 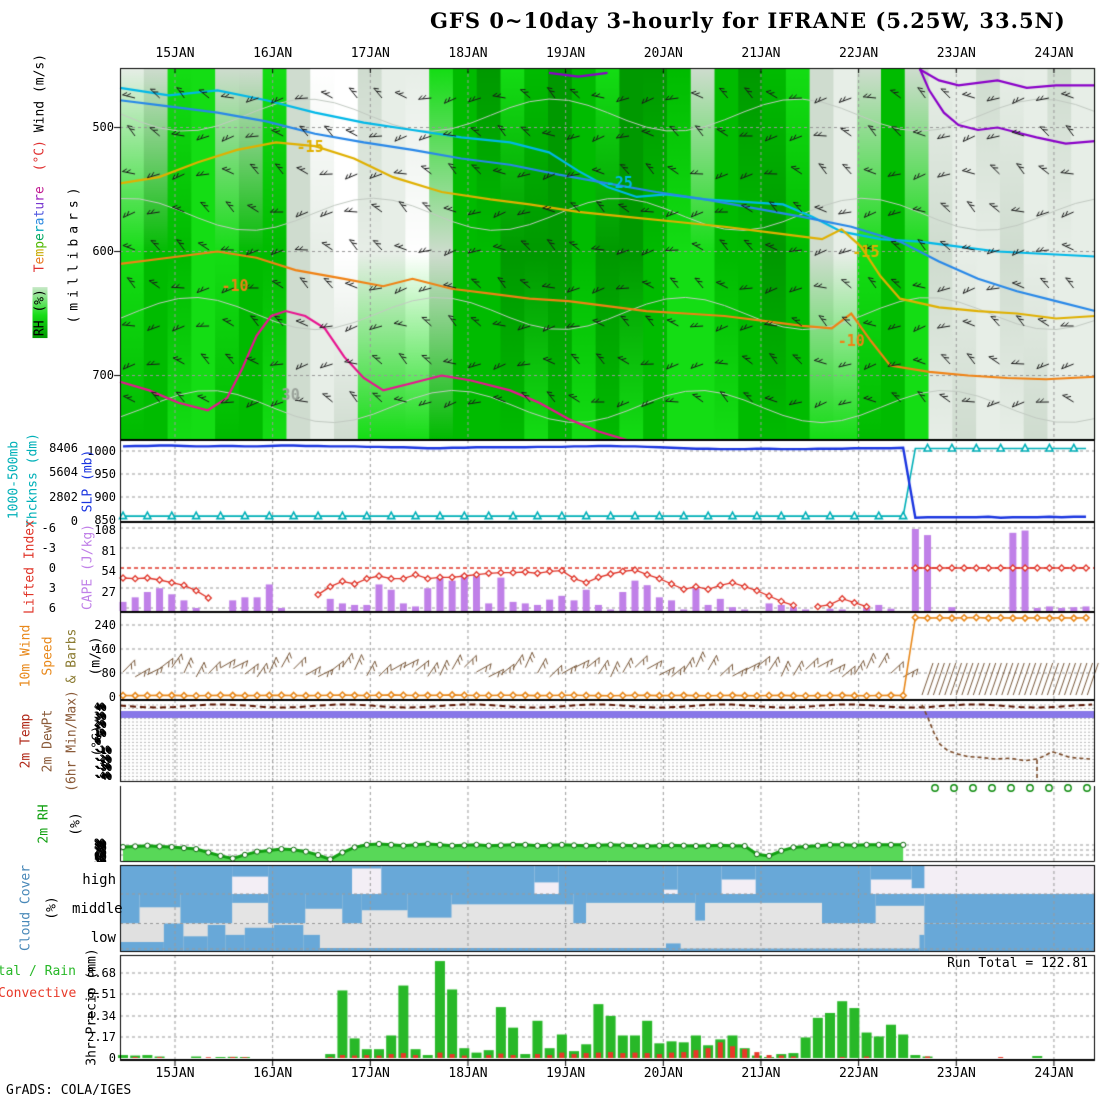 I want to click on cape-tick: 81, so click(x=108, y=550).